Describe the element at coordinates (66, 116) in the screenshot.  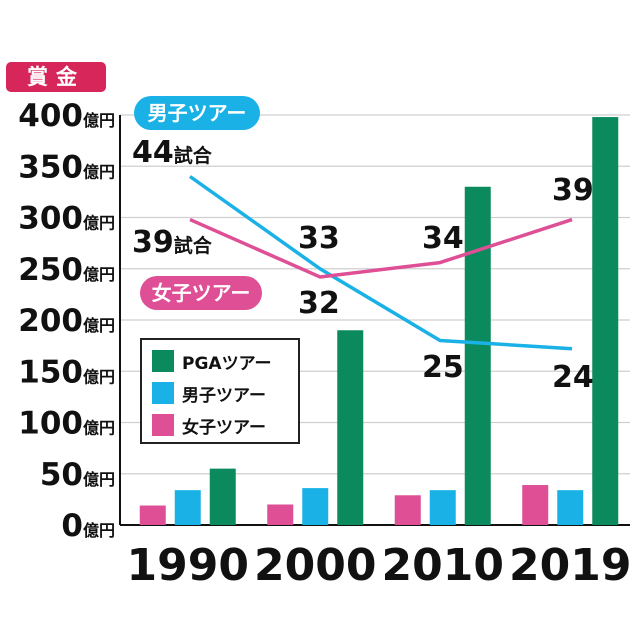
I see `y-tick-label: 400億円` at that location.